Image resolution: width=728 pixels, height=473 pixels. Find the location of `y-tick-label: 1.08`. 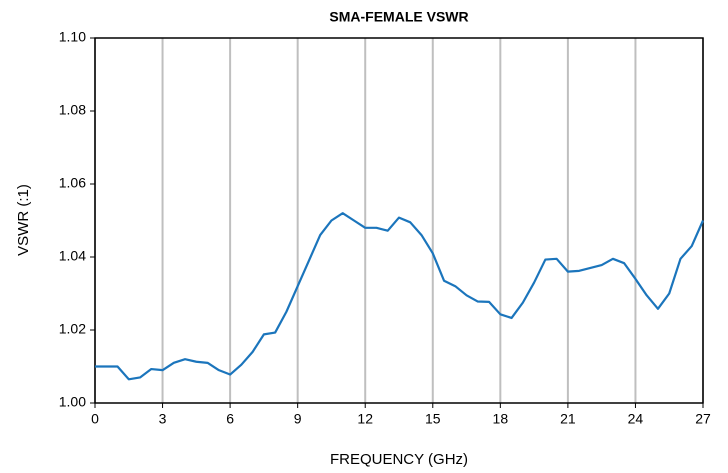

y-tick-label: 1.08 is located at coordinates (72, 110).